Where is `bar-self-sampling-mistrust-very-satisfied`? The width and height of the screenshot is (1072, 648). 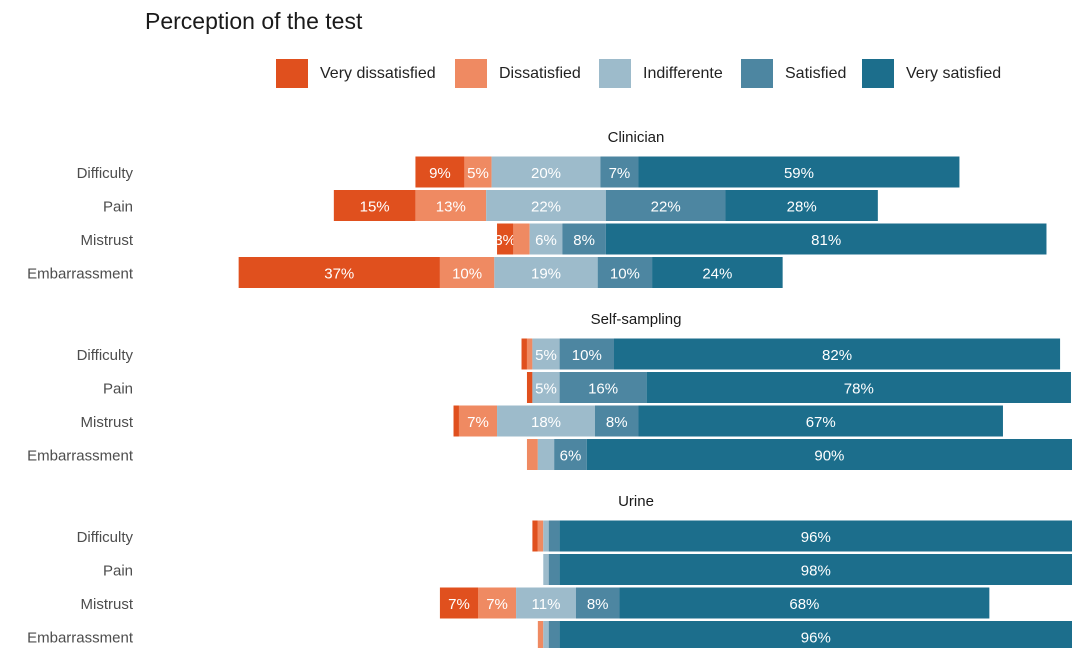 bar-self-sampling-mistrust-very-satisfied is located at coordinates (820, 421).